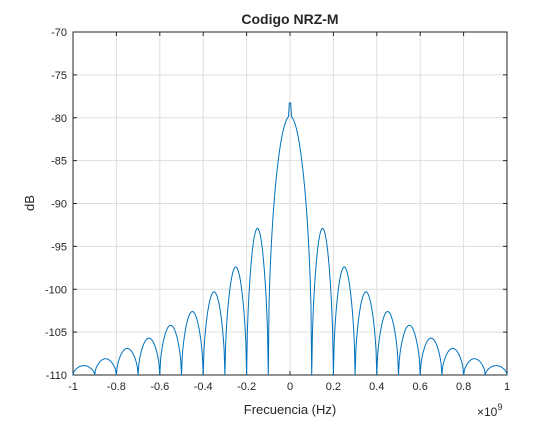 This screenshot has height=425, width=560. What do you see at coordinates (59, 76) in the screenshot?
I see `y-tick-label: -75` at bounding box center [59, 76].